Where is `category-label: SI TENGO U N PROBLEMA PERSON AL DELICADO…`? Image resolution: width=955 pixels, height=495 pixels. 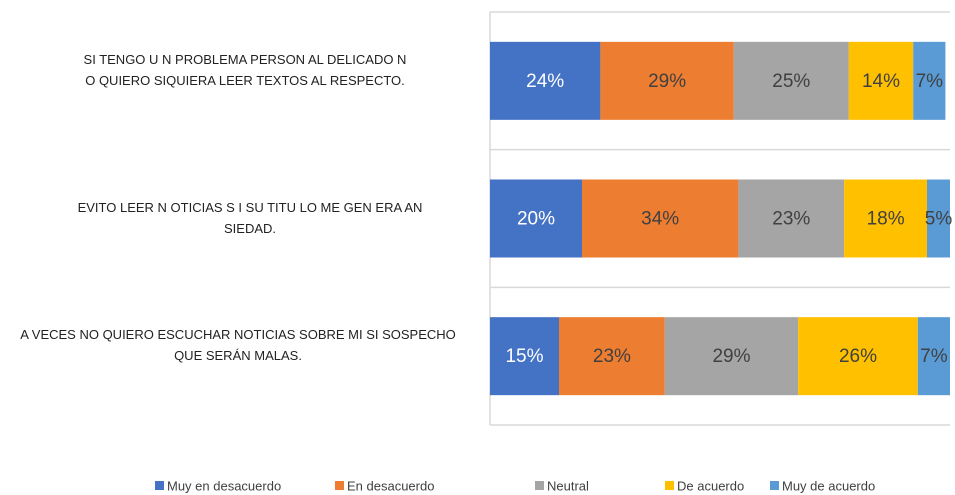
category-label: SI TENGO U N PROBLEMA PERSON AL DELICADO… is located at coordinates (245, 69).